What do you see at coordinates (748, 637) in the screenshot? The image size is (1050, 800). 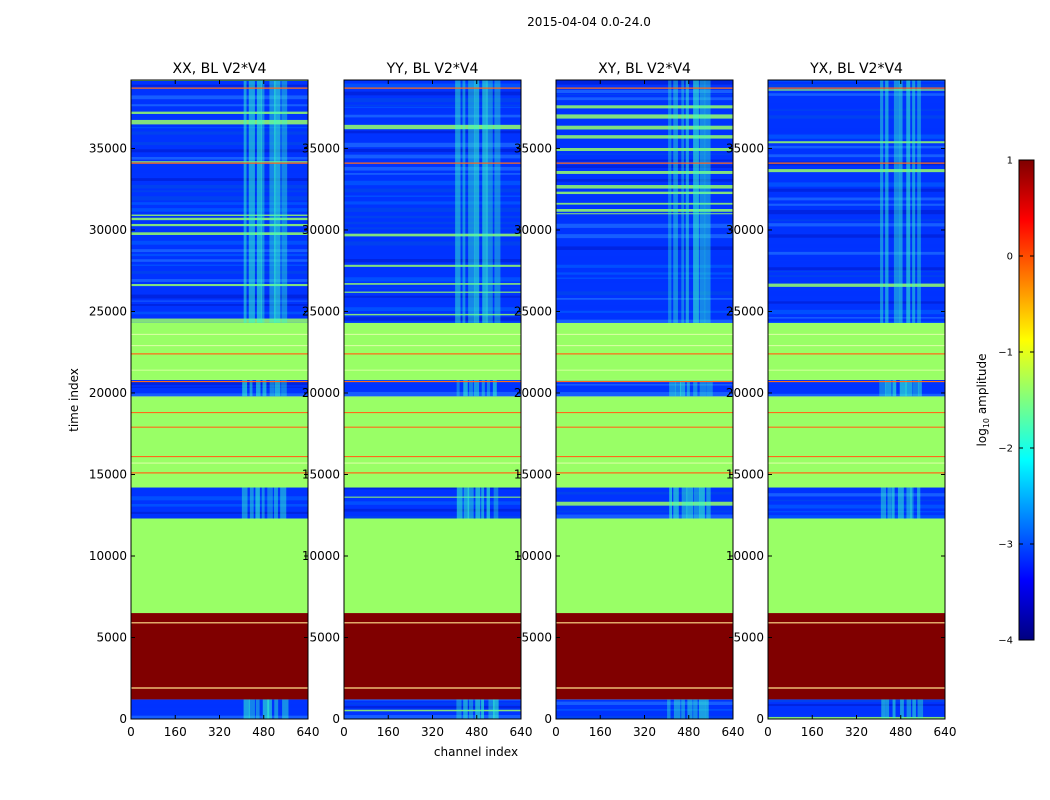 I see `y-tick-label-3-1: 5000` at bounding box center [748, 637].